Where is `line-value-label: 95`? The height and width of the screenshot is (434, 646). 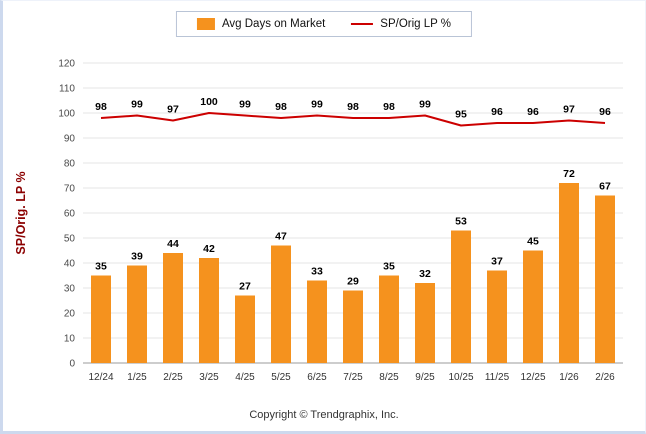 line-value-label: 95 is located at coordinates (461, 115).